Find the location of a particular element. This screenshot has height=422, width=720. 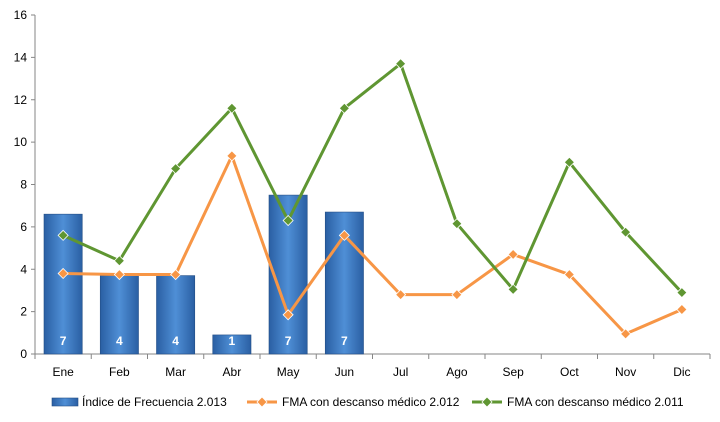

y-tick-label: 8 is located at coordinates (23, 185).